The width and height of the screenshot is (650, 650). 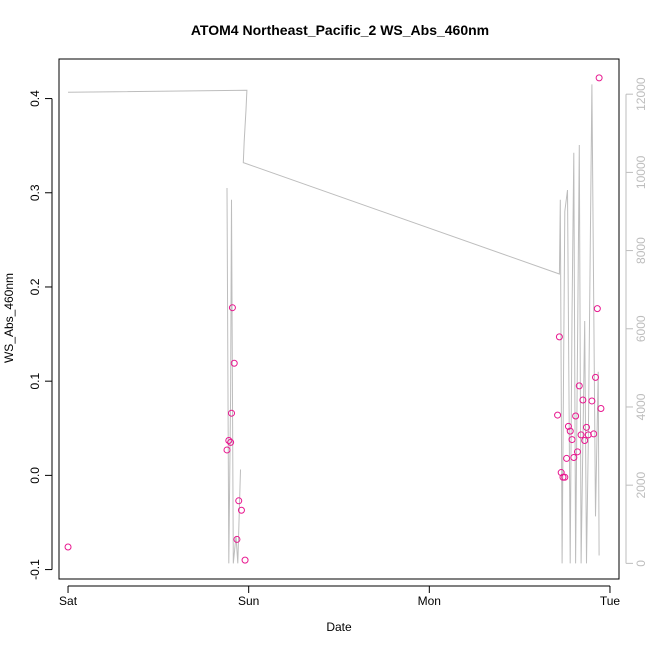 I want to click on y-axis-right: 0 2000 4000 6000 8000 10000 12000, so click(x=636, y=322).